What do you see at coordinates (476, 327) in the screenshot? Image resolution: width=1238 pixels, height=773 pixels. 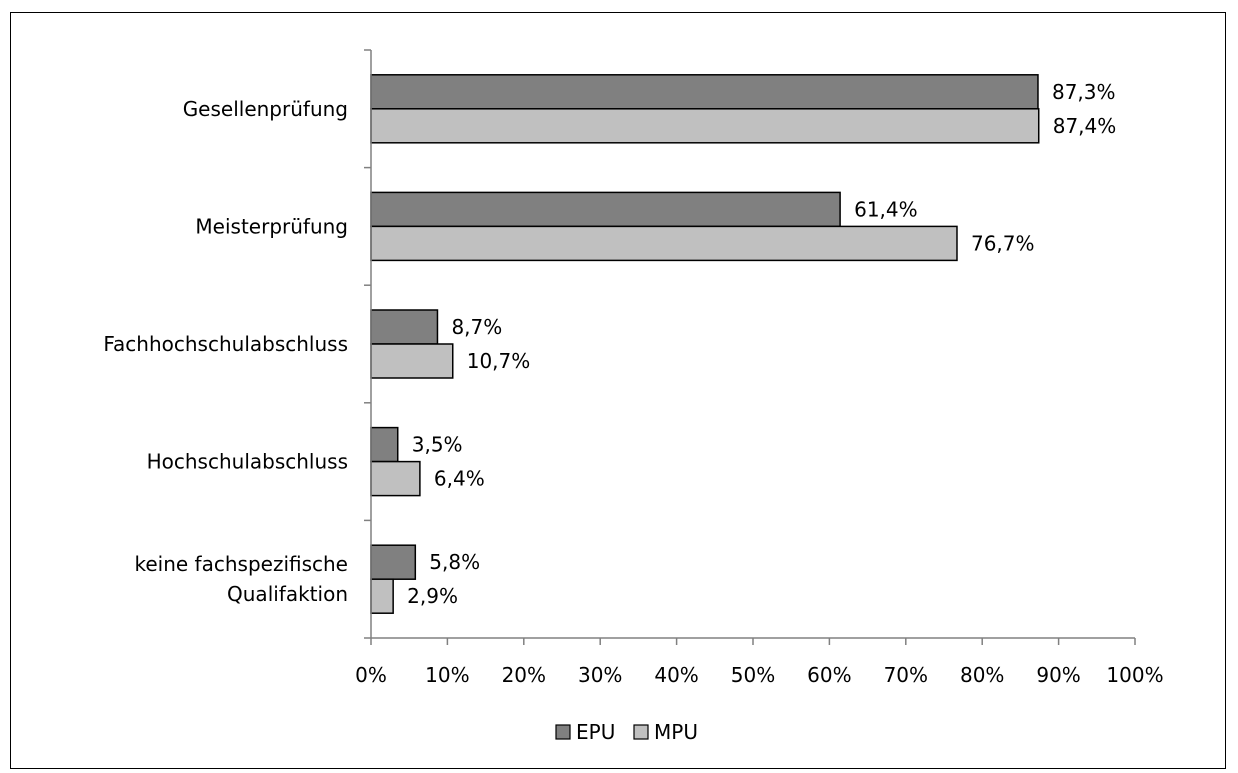 I see `data-label-epu-2: 8,7%` at bounding box center [476, 327].